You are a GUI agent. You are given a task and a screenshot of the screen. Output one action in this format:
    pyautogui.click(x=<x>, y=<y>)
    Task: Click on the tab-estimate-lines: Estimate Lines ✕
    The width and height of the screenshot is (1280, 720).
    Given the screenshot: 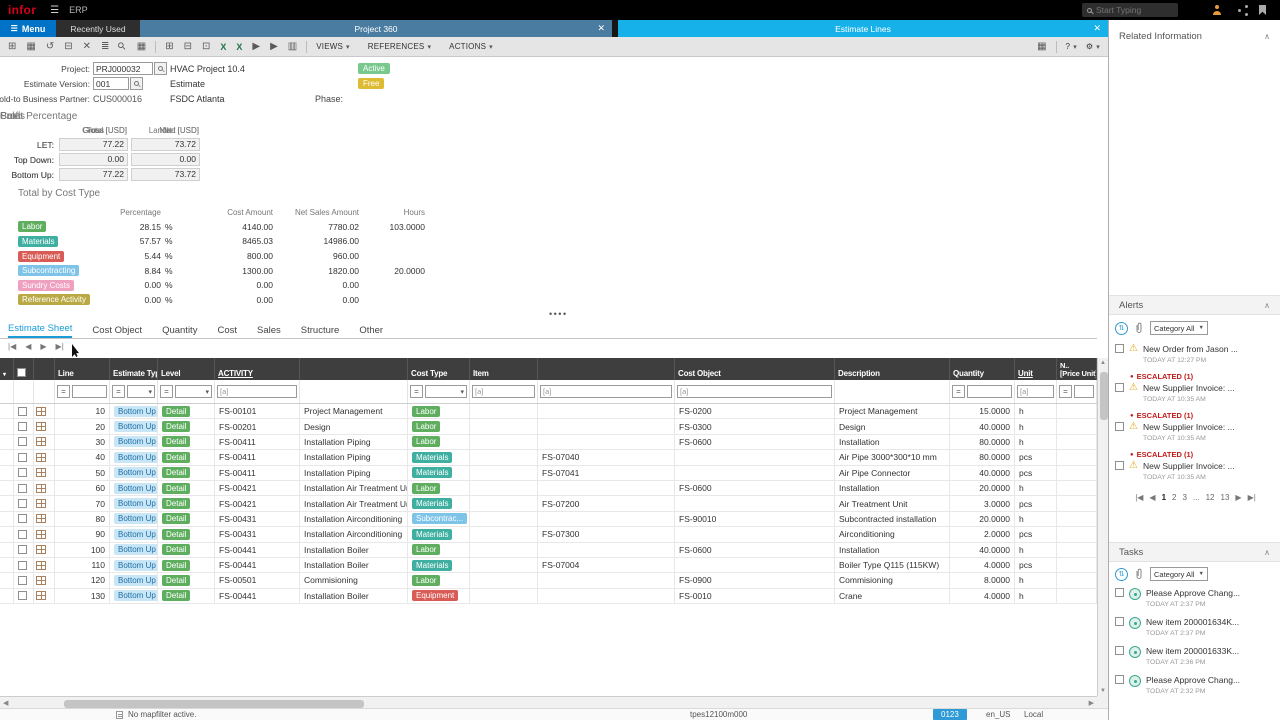 What is the action you would take?
    pyautogui.click(x=863, y=28)
    